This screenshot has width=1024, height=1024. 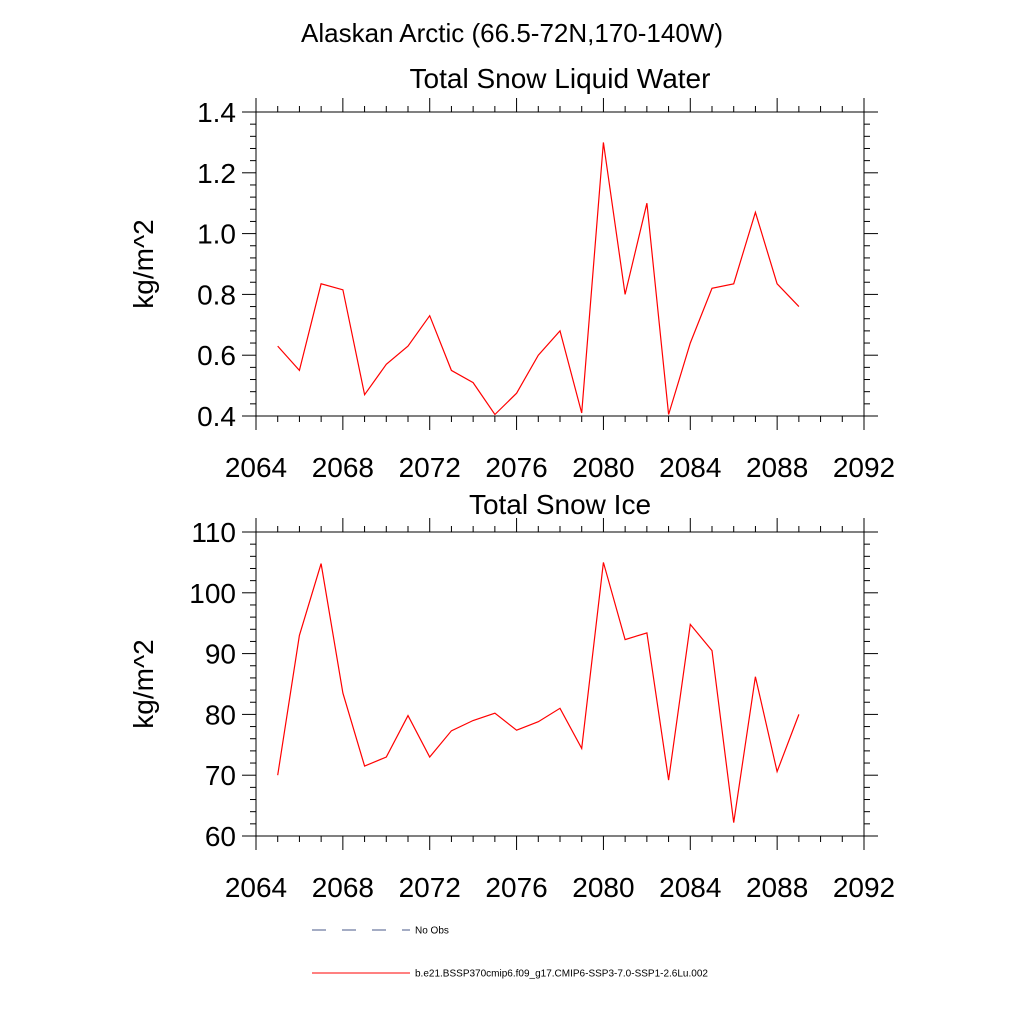 What do you see at coordinates (432, 931) in the screenshot?
I see `legend-label-no-obs: No Obs` at bounding box center [432, 931].